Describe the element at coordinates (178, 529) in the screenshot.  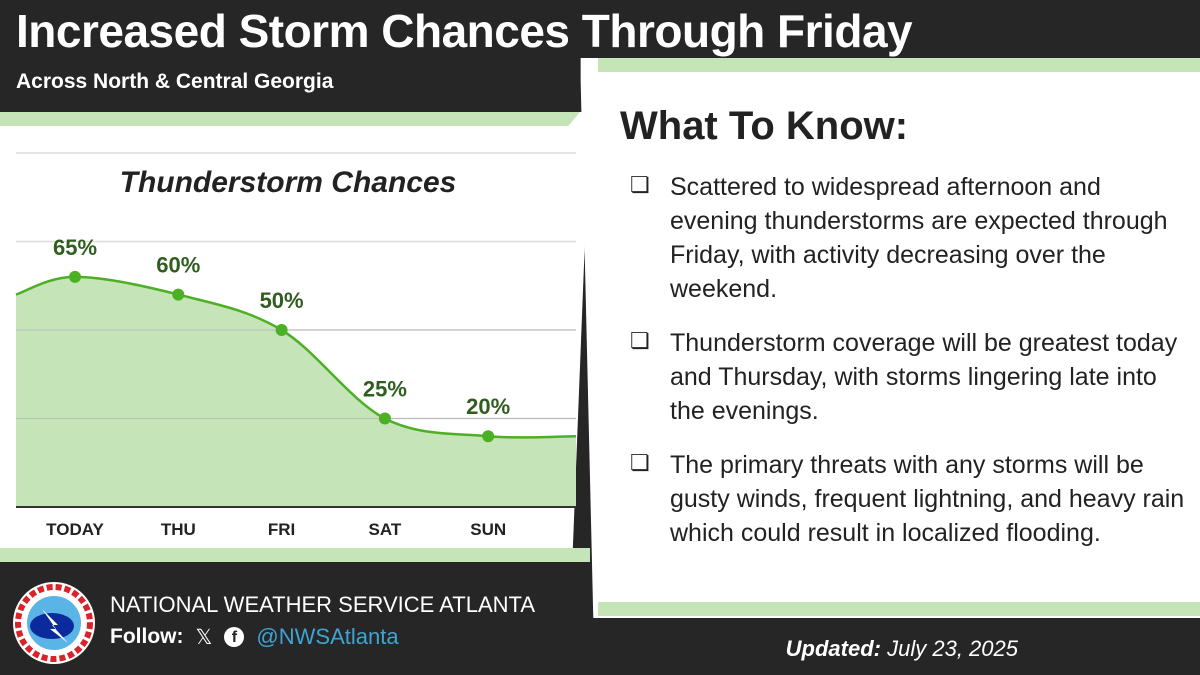
I see `x-tick-label: THU` at that location.